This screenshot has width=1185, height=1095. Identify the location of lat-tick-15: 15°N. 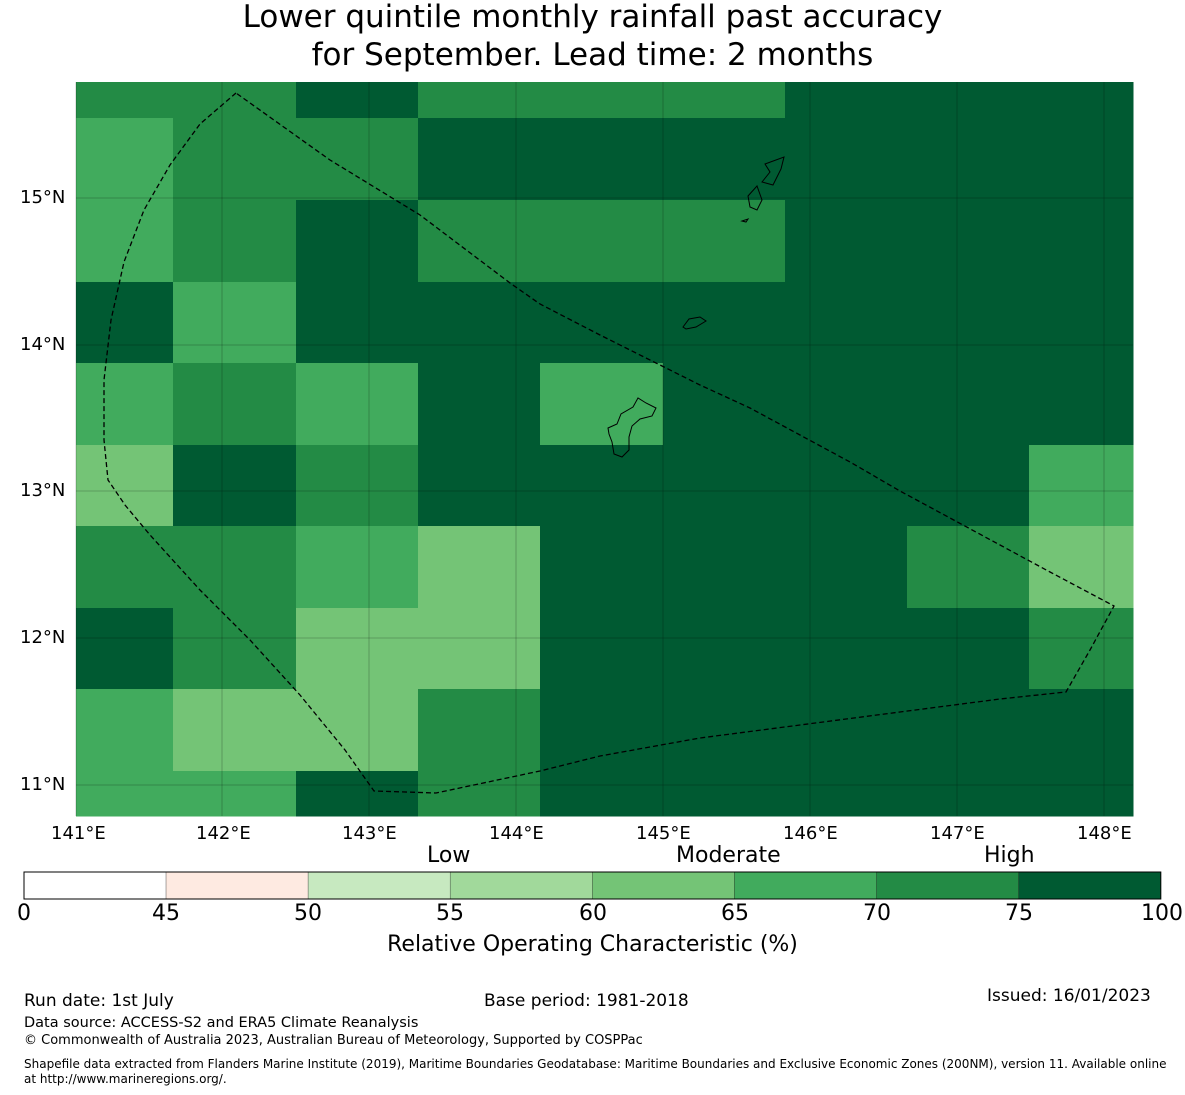
(43, 197).